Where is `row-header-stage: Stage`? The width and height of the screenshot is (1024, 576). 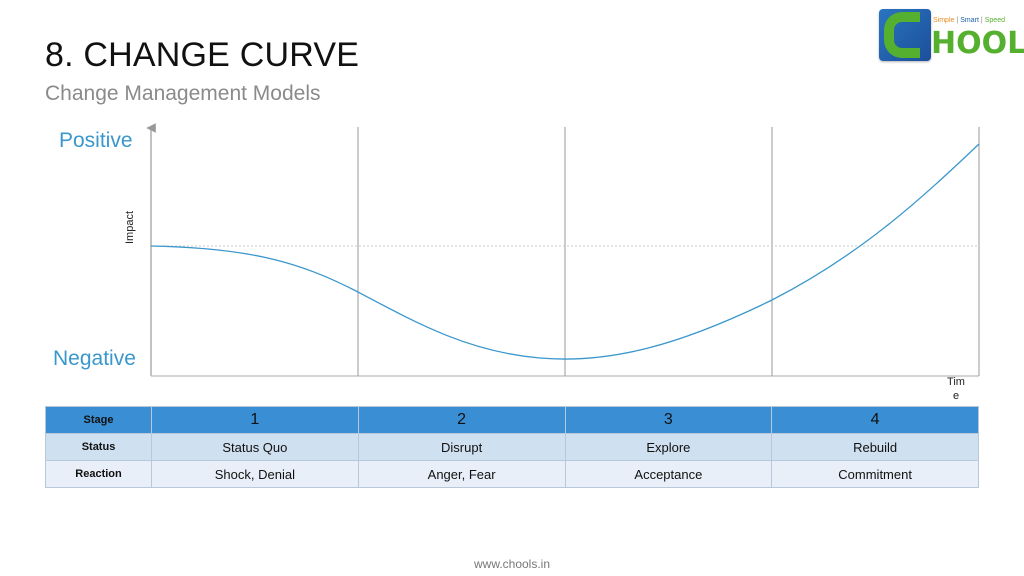
row-header-stage: Stage is located at coordinates (98, 420).